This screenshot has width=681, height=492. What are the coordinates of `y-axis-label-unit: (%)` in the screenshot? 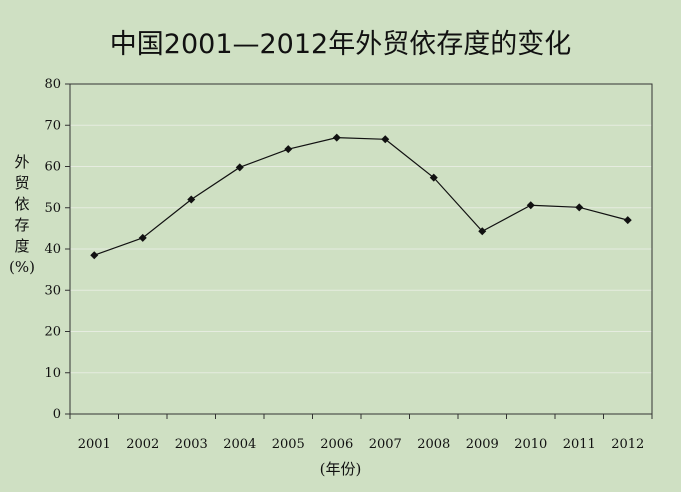 It's located at (22, 267).